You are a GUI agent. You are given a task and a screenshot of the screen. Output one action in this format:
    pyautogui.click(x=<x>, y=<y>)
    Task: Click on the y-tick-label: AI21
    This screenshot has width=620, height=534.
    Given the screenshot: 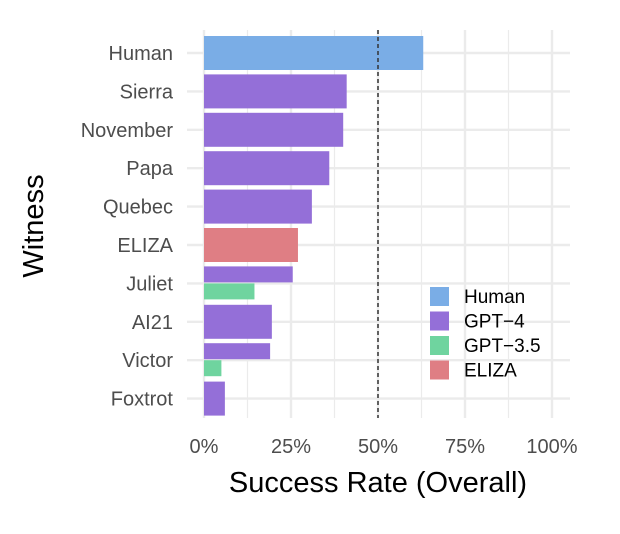 What is the action you would take?
    pyautogui.click(x=152, y=323)
    